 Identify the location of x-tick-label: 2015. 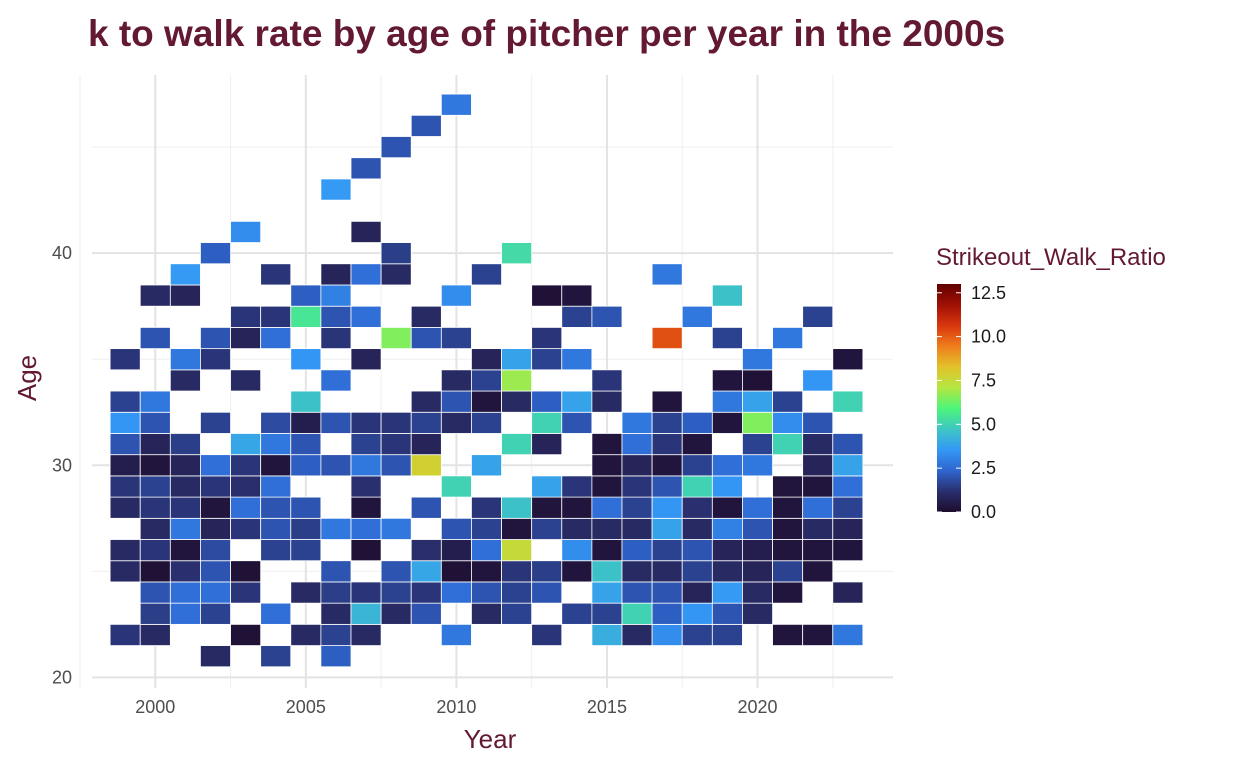
(607, 707).